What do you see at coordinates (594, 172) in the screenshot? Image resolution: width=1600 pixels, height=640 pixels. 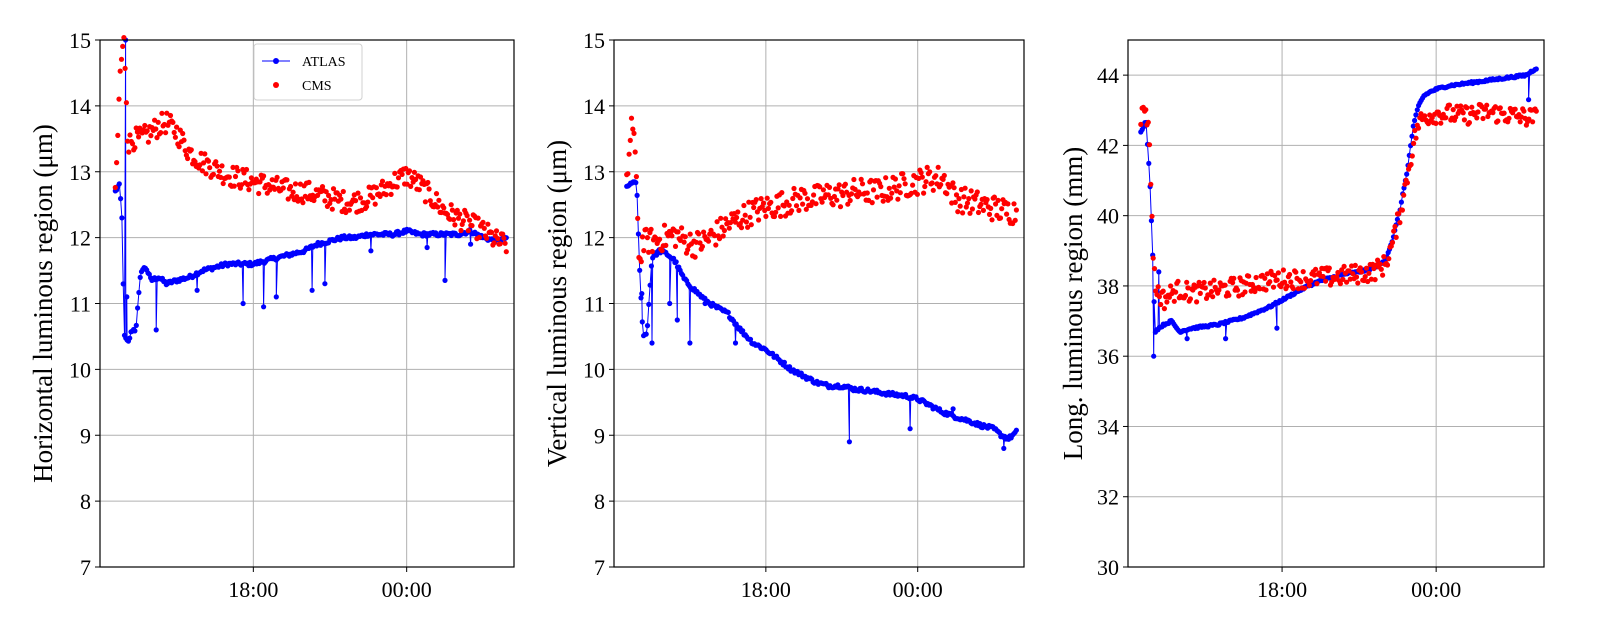 I see `y-tick-label: 13` at bounding box center [594, 172].